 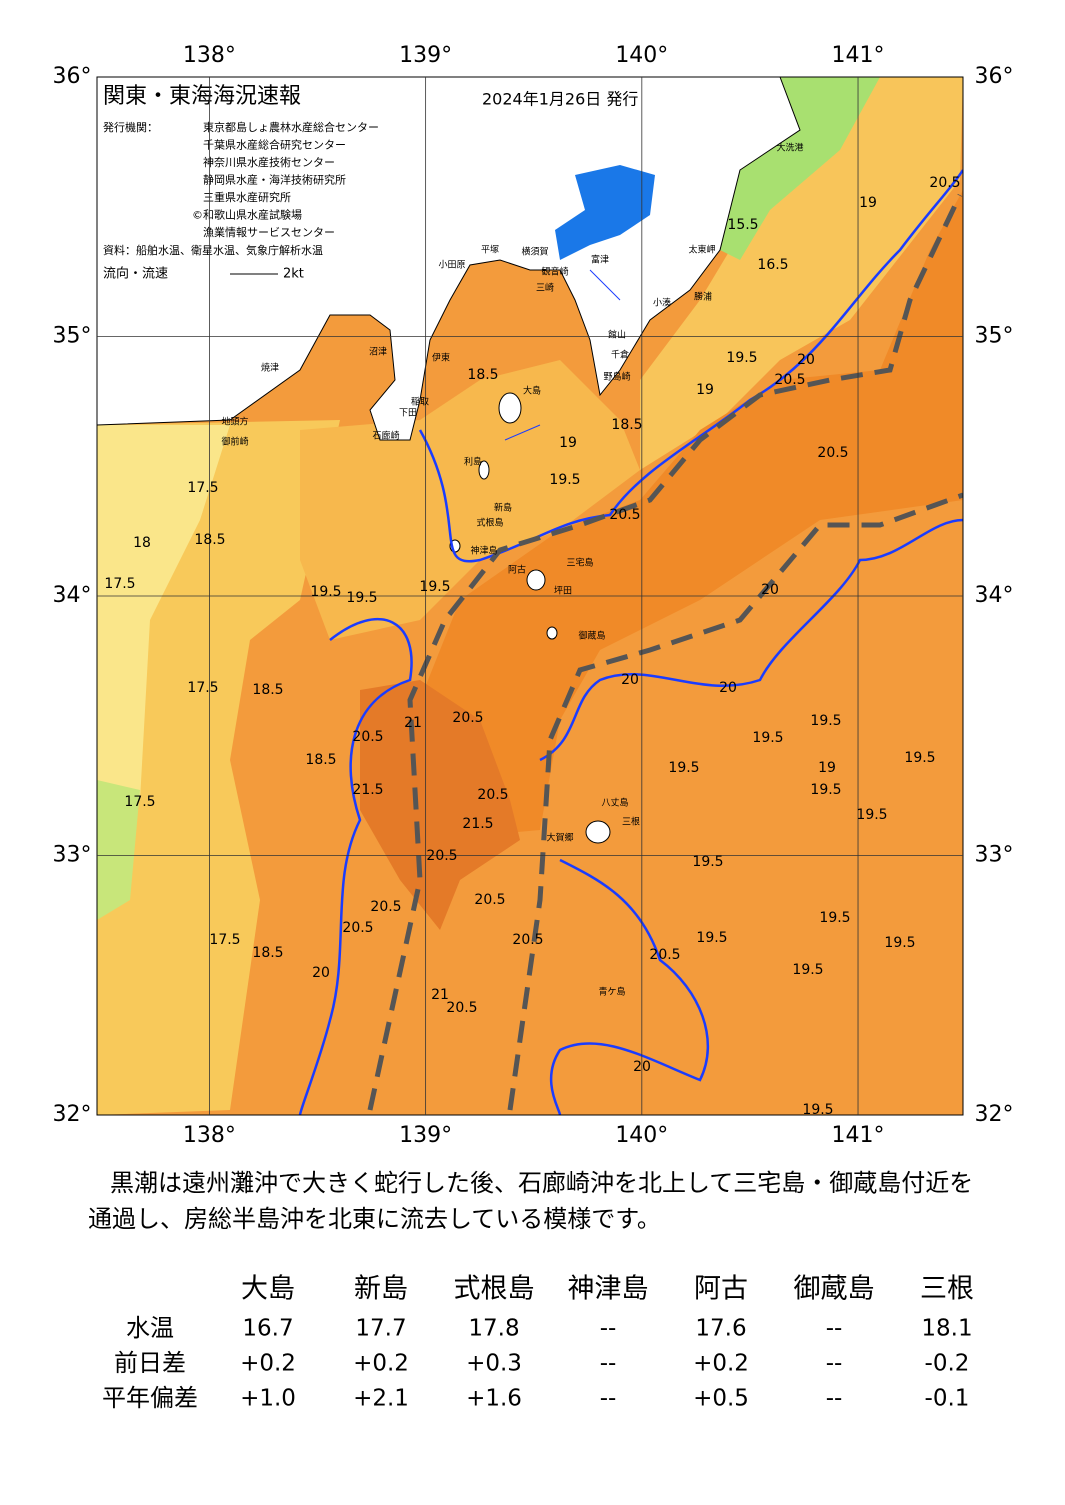 I want to click on cell: -0.1, so click(x=947, y=1399).